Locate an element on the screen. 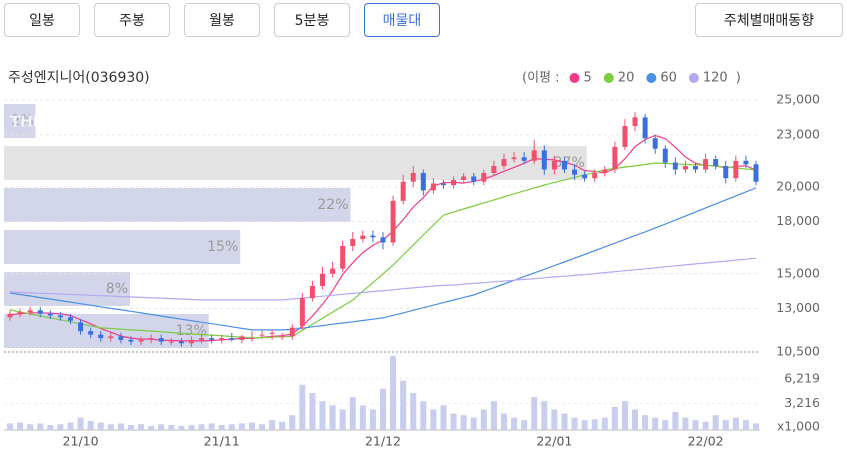  legend-label: 5 is located at coordinates (588, 78).